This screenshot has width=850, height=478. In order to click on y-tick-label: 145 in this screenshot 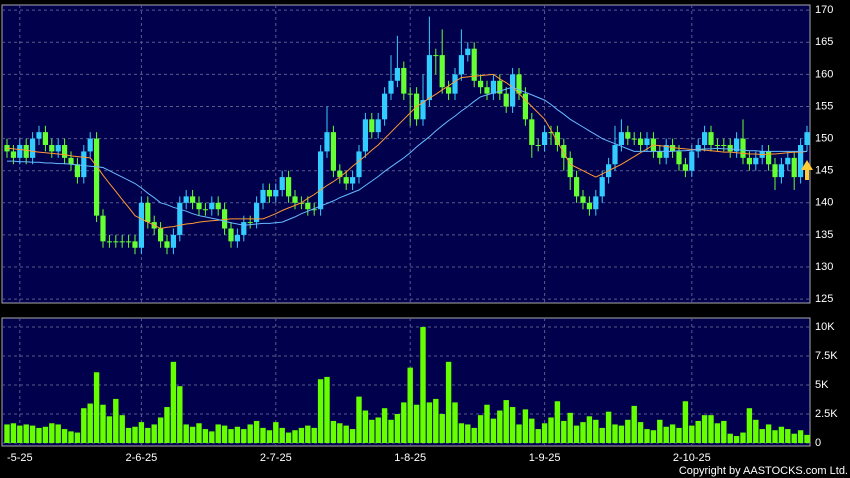, I will do `click(824, 171)`.